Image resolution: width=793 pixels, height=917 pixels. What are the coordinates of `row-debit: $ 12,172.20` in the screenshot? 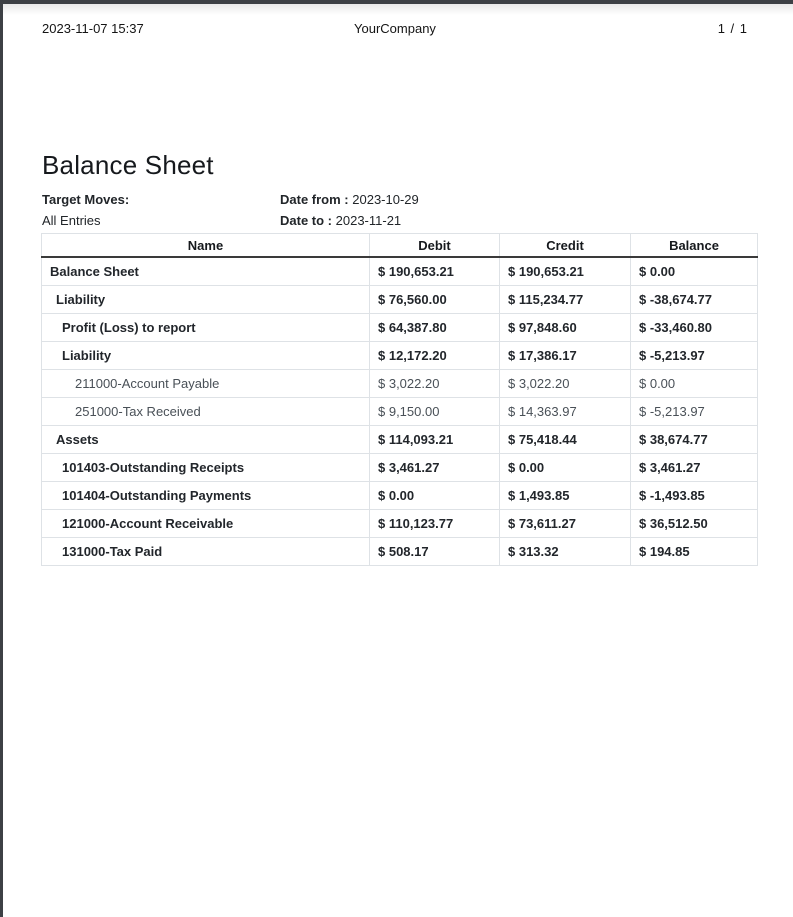 It's located at (434, 355).